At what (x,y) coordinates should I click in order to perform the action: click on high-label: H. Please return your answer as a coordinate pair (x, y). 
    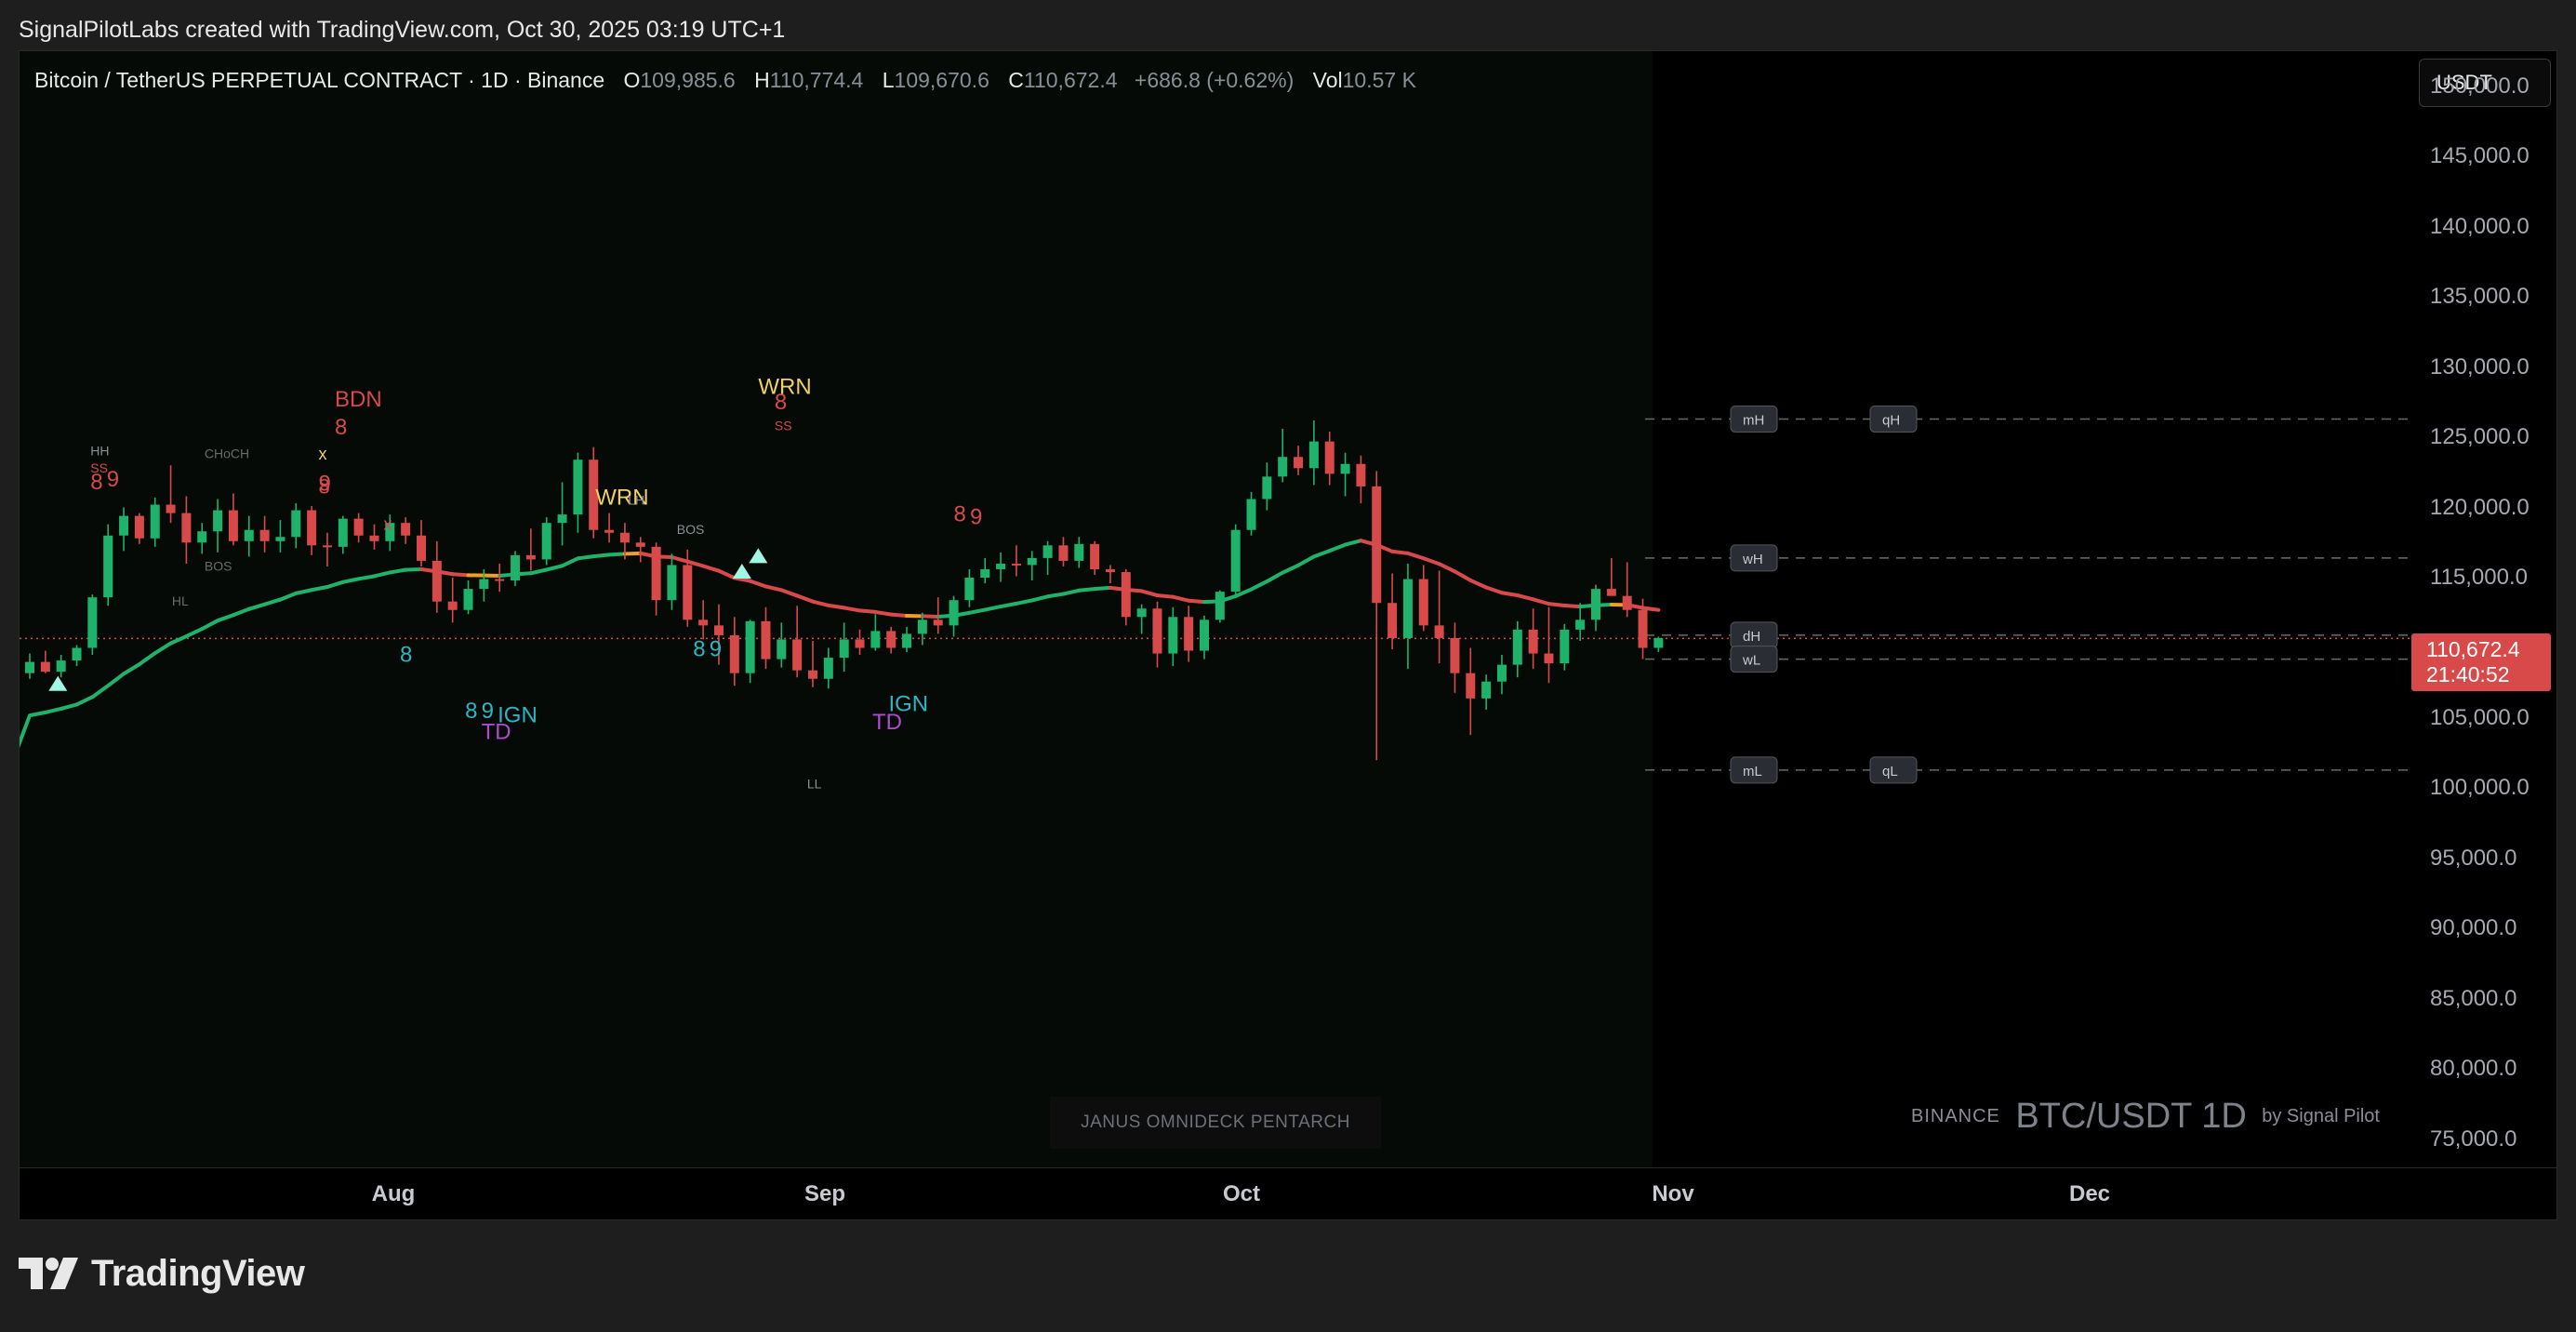
    Looking at the image, I should click on (762, 80).